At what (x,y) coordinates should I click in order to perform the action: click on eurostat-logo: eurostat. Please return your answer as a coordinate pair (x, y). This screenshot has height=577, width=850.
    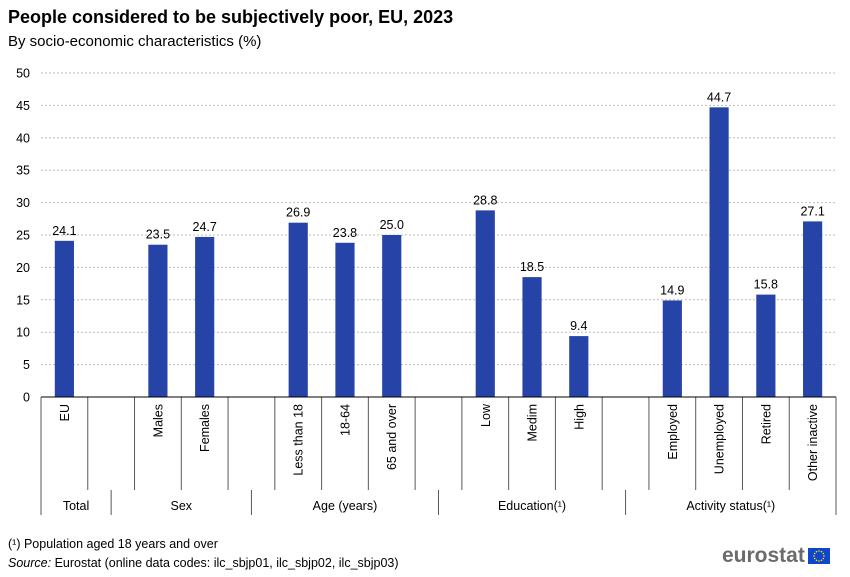
    Looking at the image, I should click on (776, 556).